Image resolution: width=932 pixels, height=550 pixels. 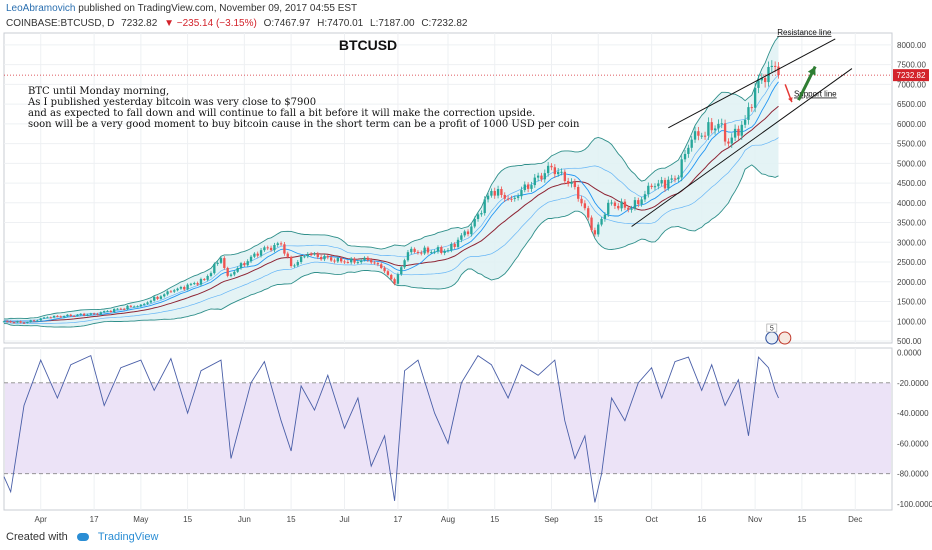 What do you see at coordinates (340, 23) in the screenshot?
I see `high-value: H:7470.01` at bounding box center [340, 23].